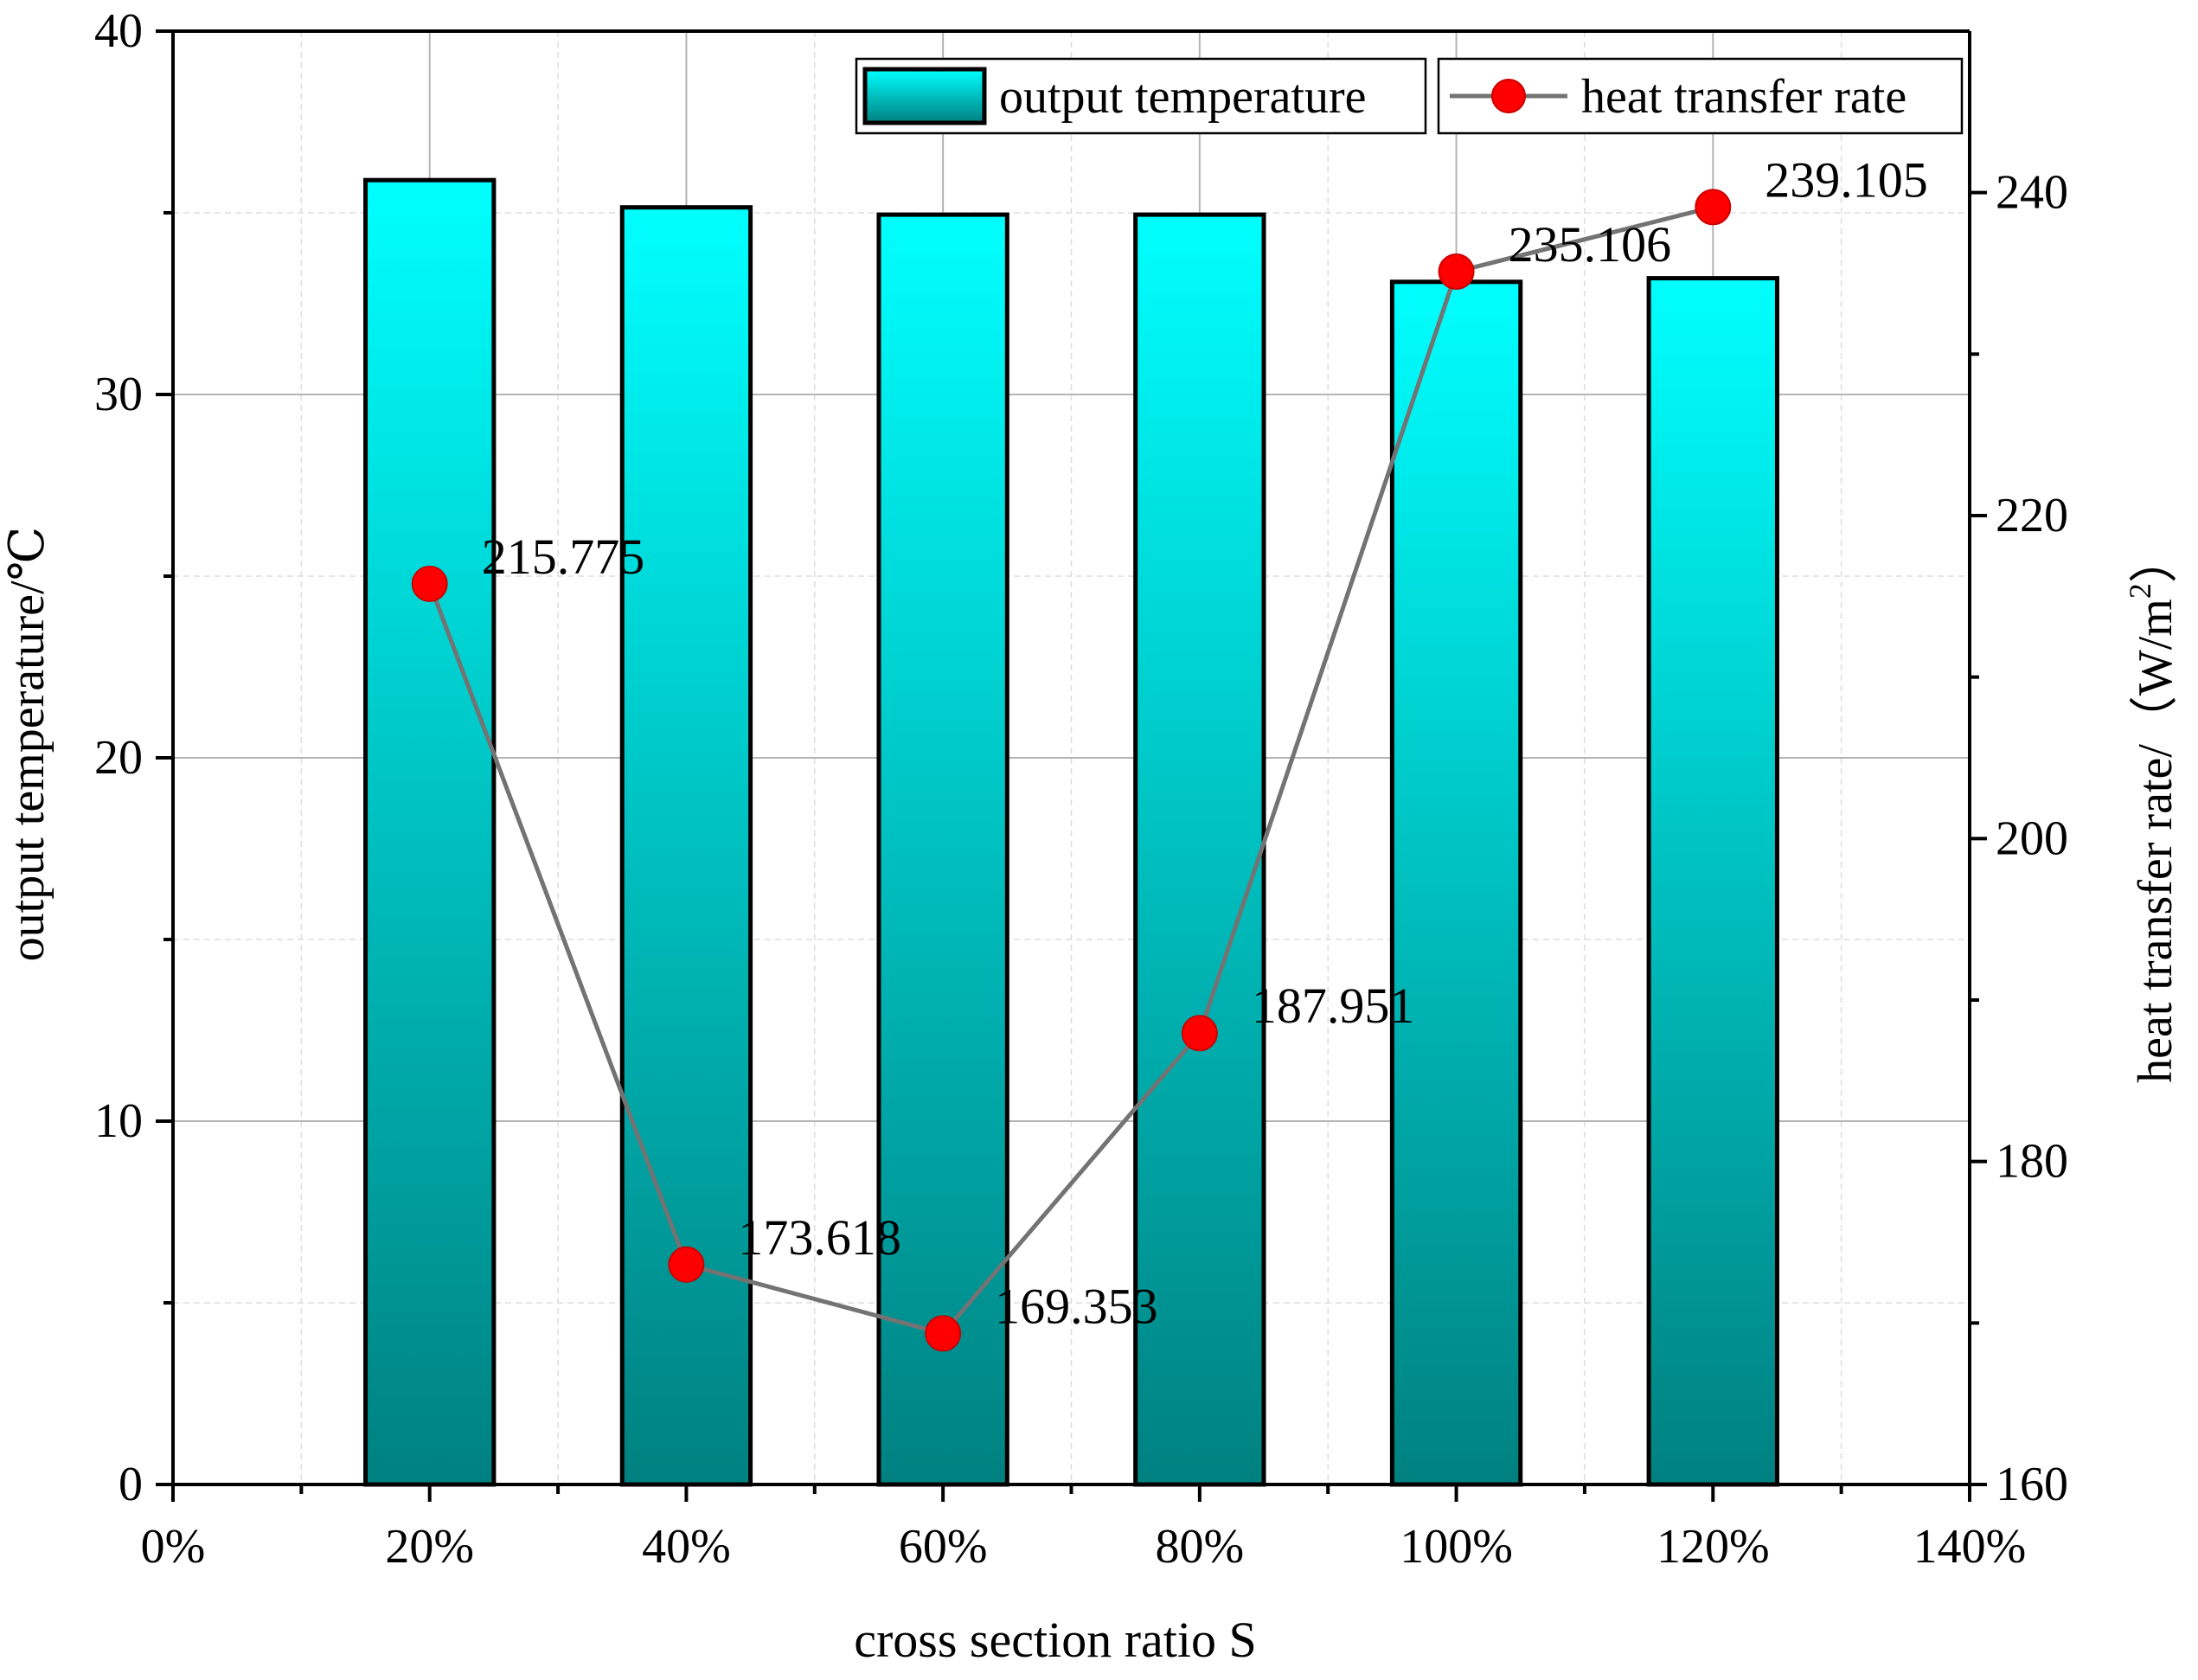 The image size is (2198, 1680). I want to click on y-axis-right-title-close: ）, so click(2155, 559).